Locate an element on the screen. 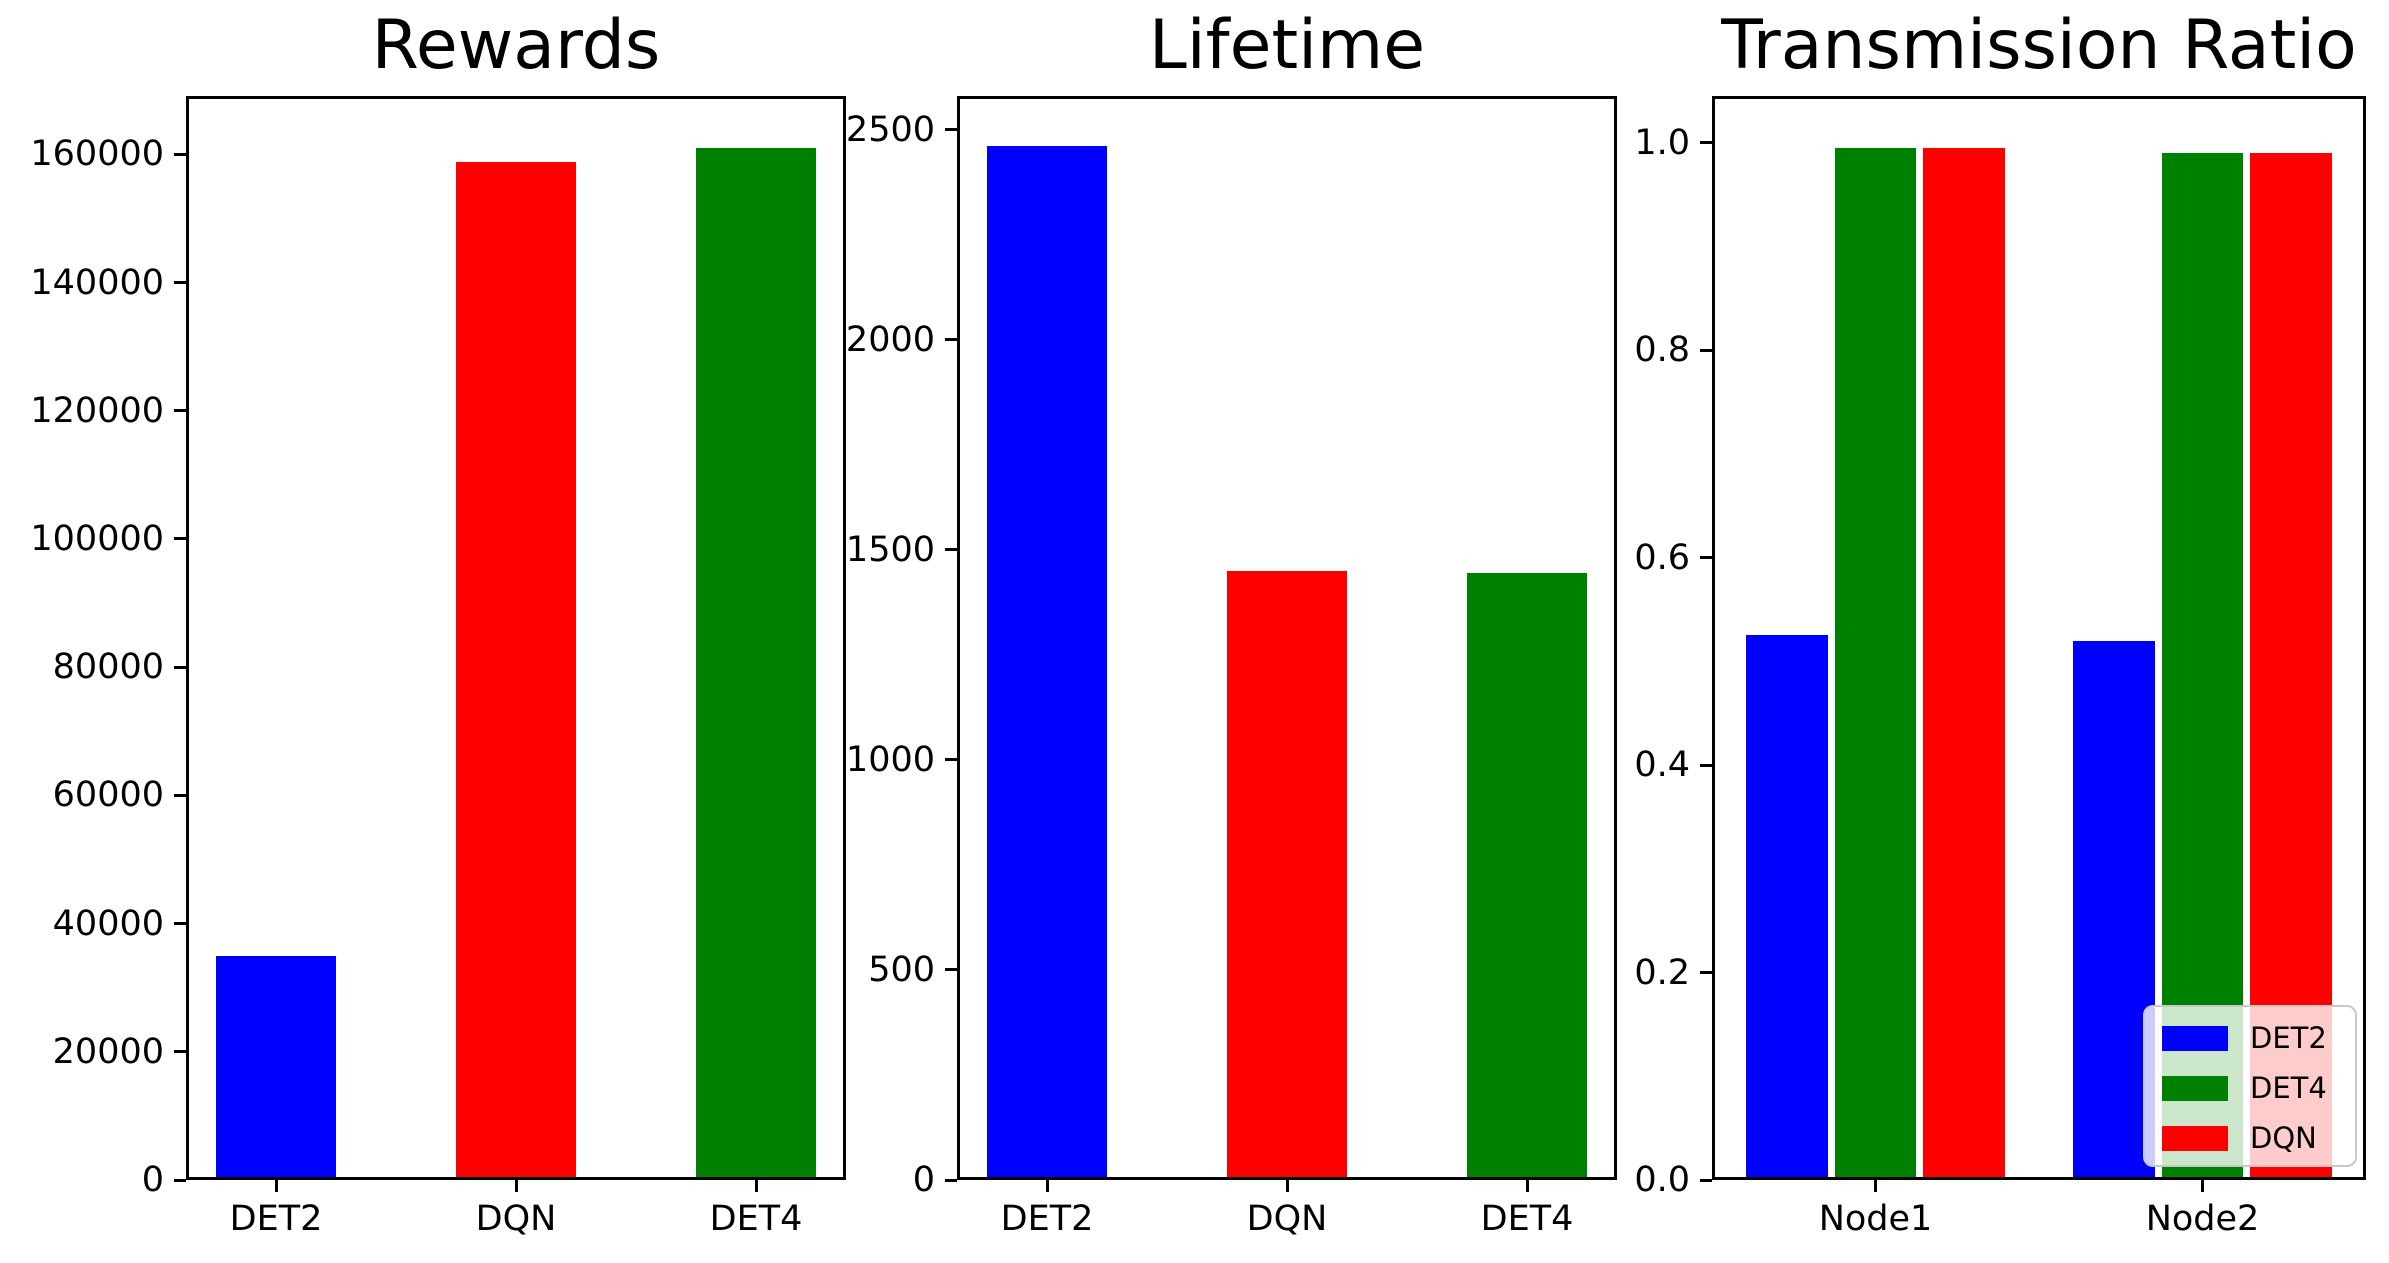  y-tick-label-transmission-ratio: 1.0 is located at coordinates (1662, 142).